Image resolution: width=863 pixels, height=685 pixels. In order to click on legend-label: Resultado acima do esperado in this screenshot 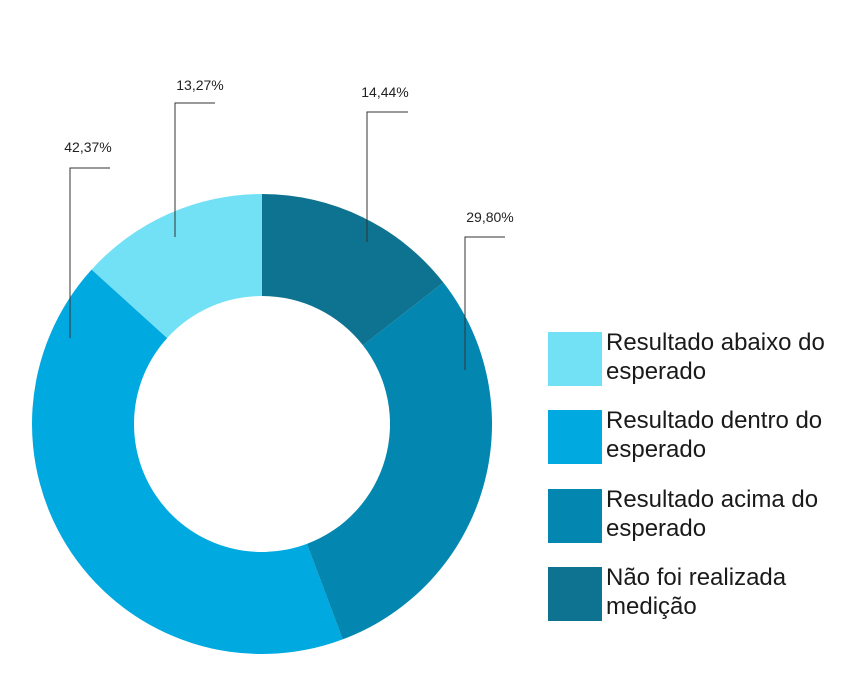, I will do `click(712, 514)`.